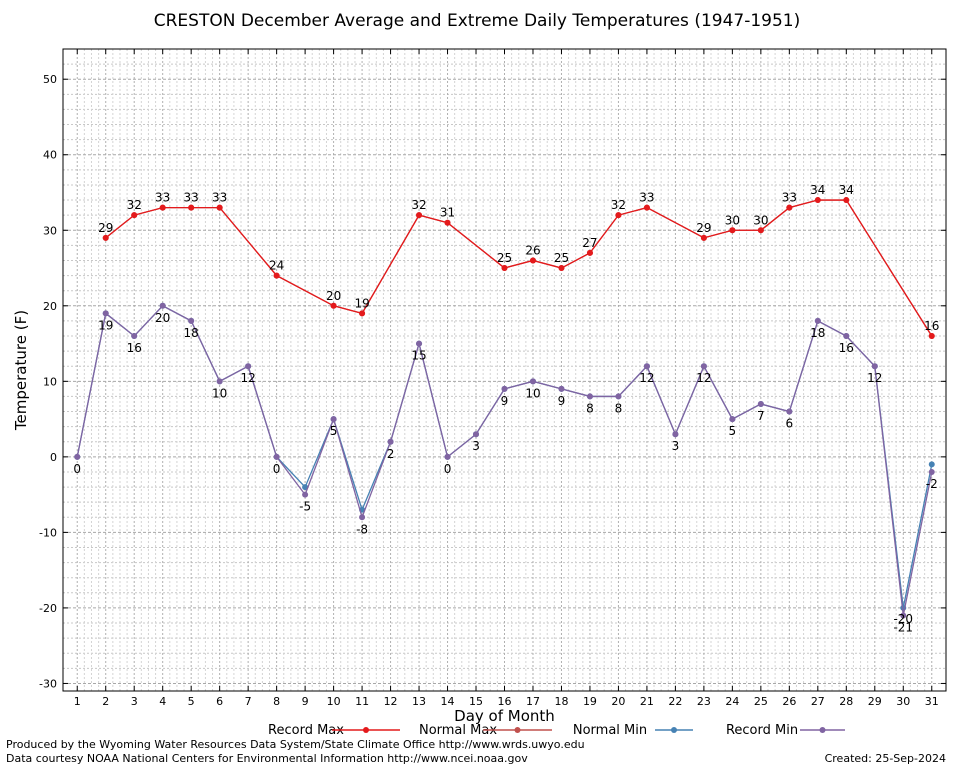 The image size is (954, 768). I want to click on record-min-label: 15, so click(418, 356).